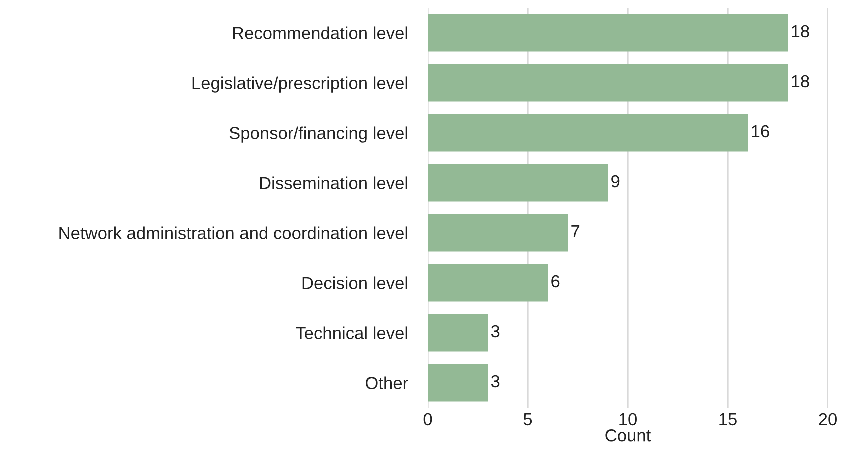  What do you see at coordinates (428, 419) in the screenshot?
I see `x-tick-label: 0` at bounding box center [428, 419].